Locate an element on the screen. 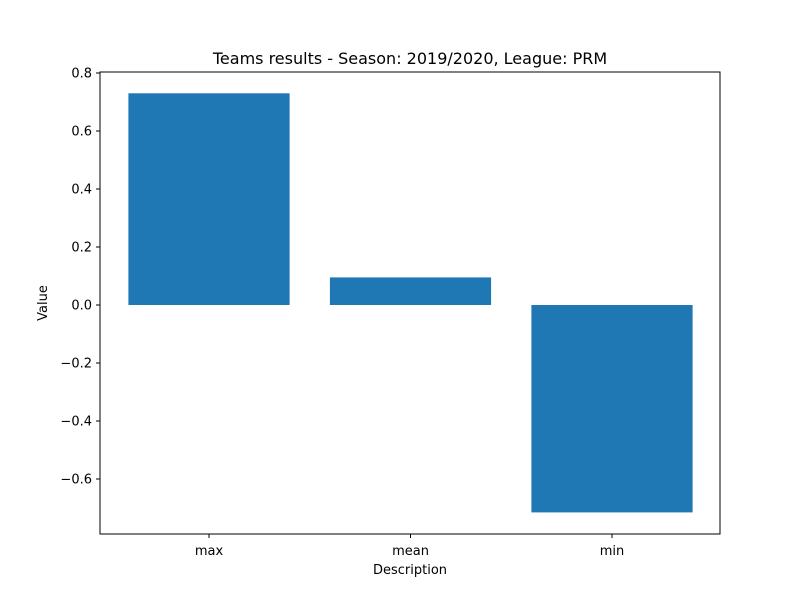 This screenshot has width=800, height=600. y-tick-label: −0.4 is located at coordinates (76, 422).